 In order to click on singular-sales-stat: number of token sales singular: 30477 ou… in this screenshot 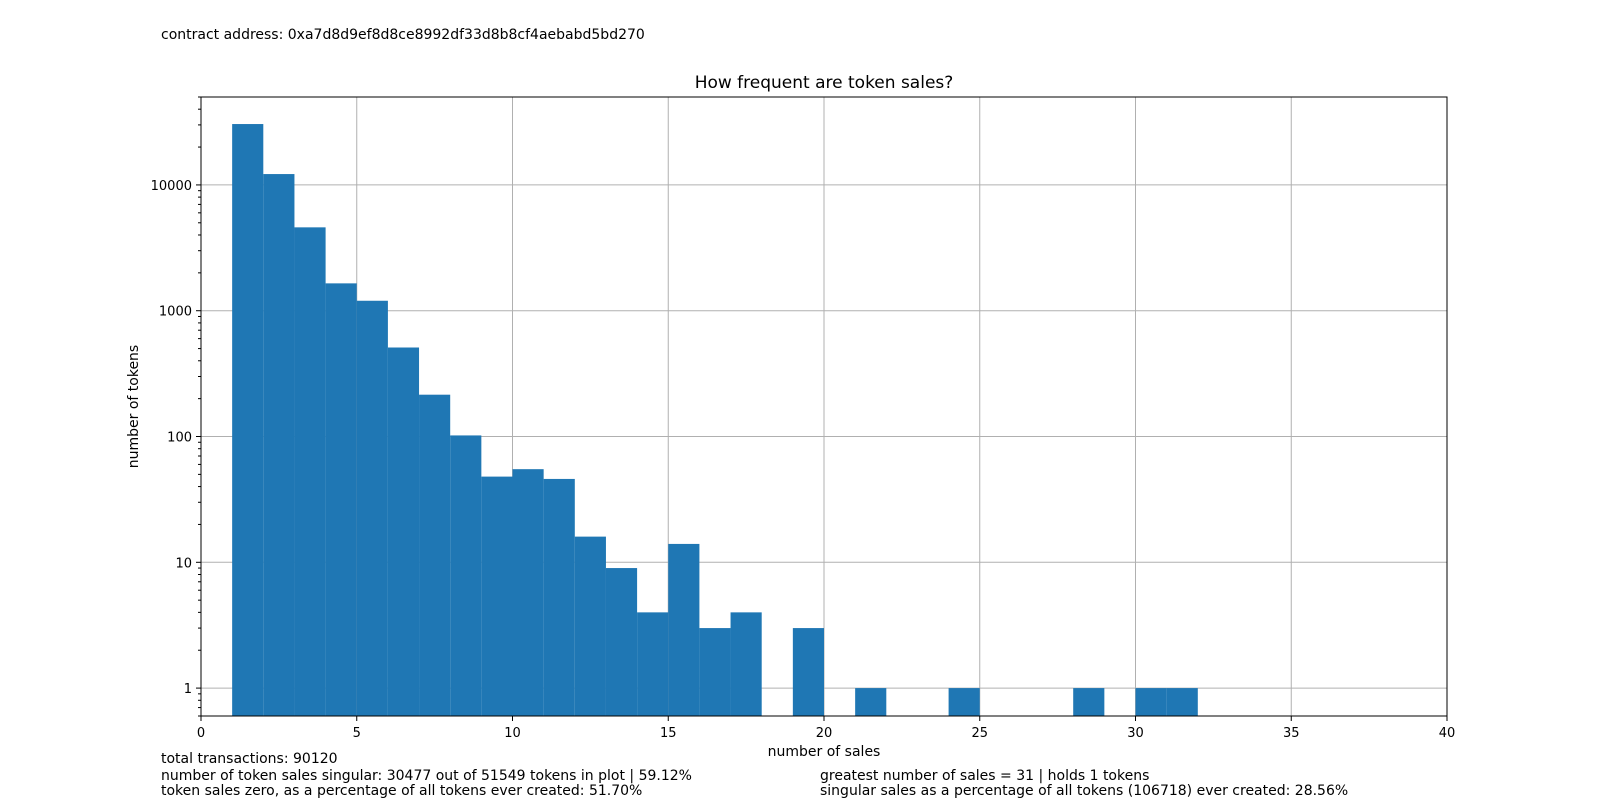, I will do `click(426, 776)`.